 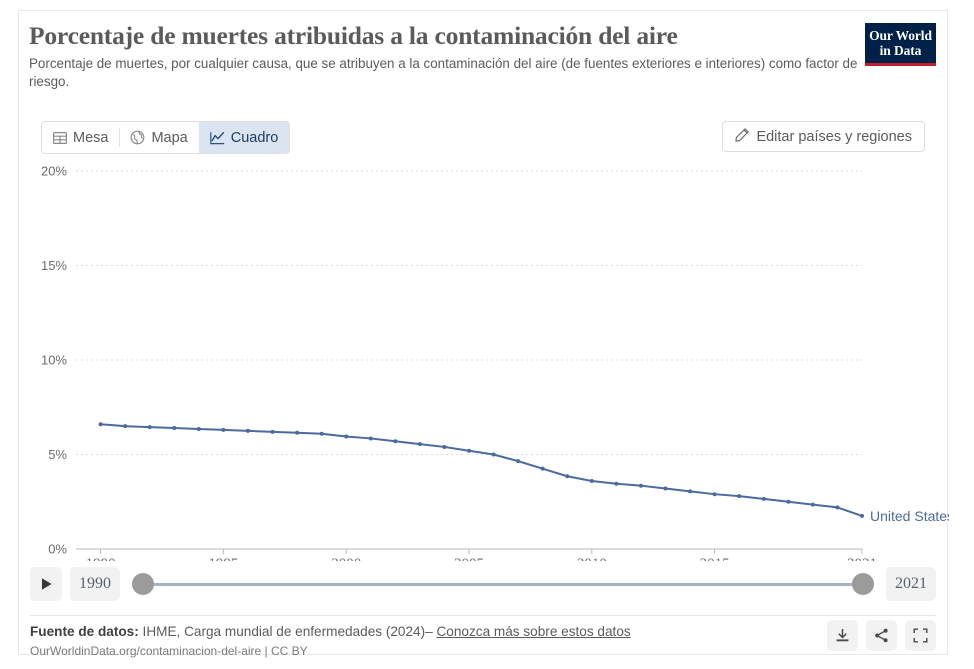 I want to click on x-axis-tick-label: 1995, so click(x=223, y=558).